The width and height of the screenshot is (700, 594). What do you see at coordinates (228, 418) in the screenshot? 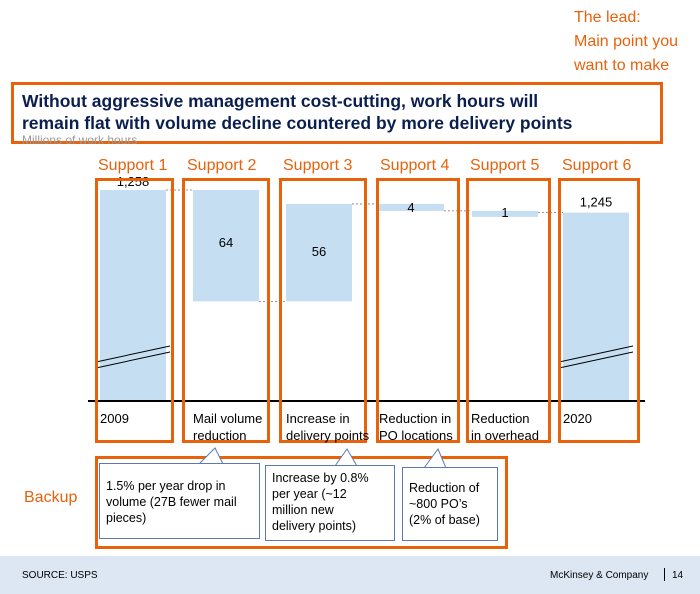
I see `category-label-line: Mail volume` at bounding box center [228, 418].